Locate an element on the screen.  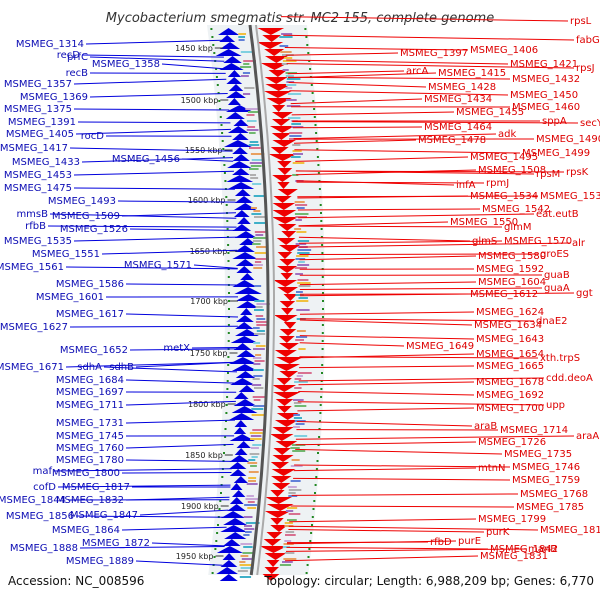
left-gene-label: MSMEG_1535 is located at coordinates (38, 241).